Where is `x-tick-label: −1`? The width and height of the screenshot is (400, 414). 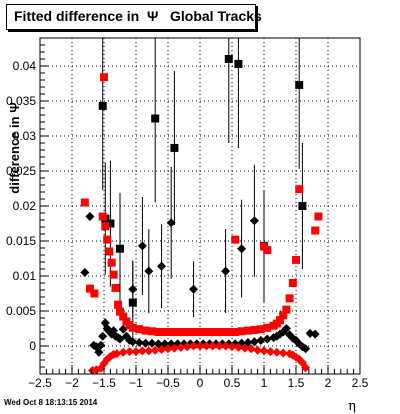
x-tick-label: −1 is located at coordinates (136, 383).